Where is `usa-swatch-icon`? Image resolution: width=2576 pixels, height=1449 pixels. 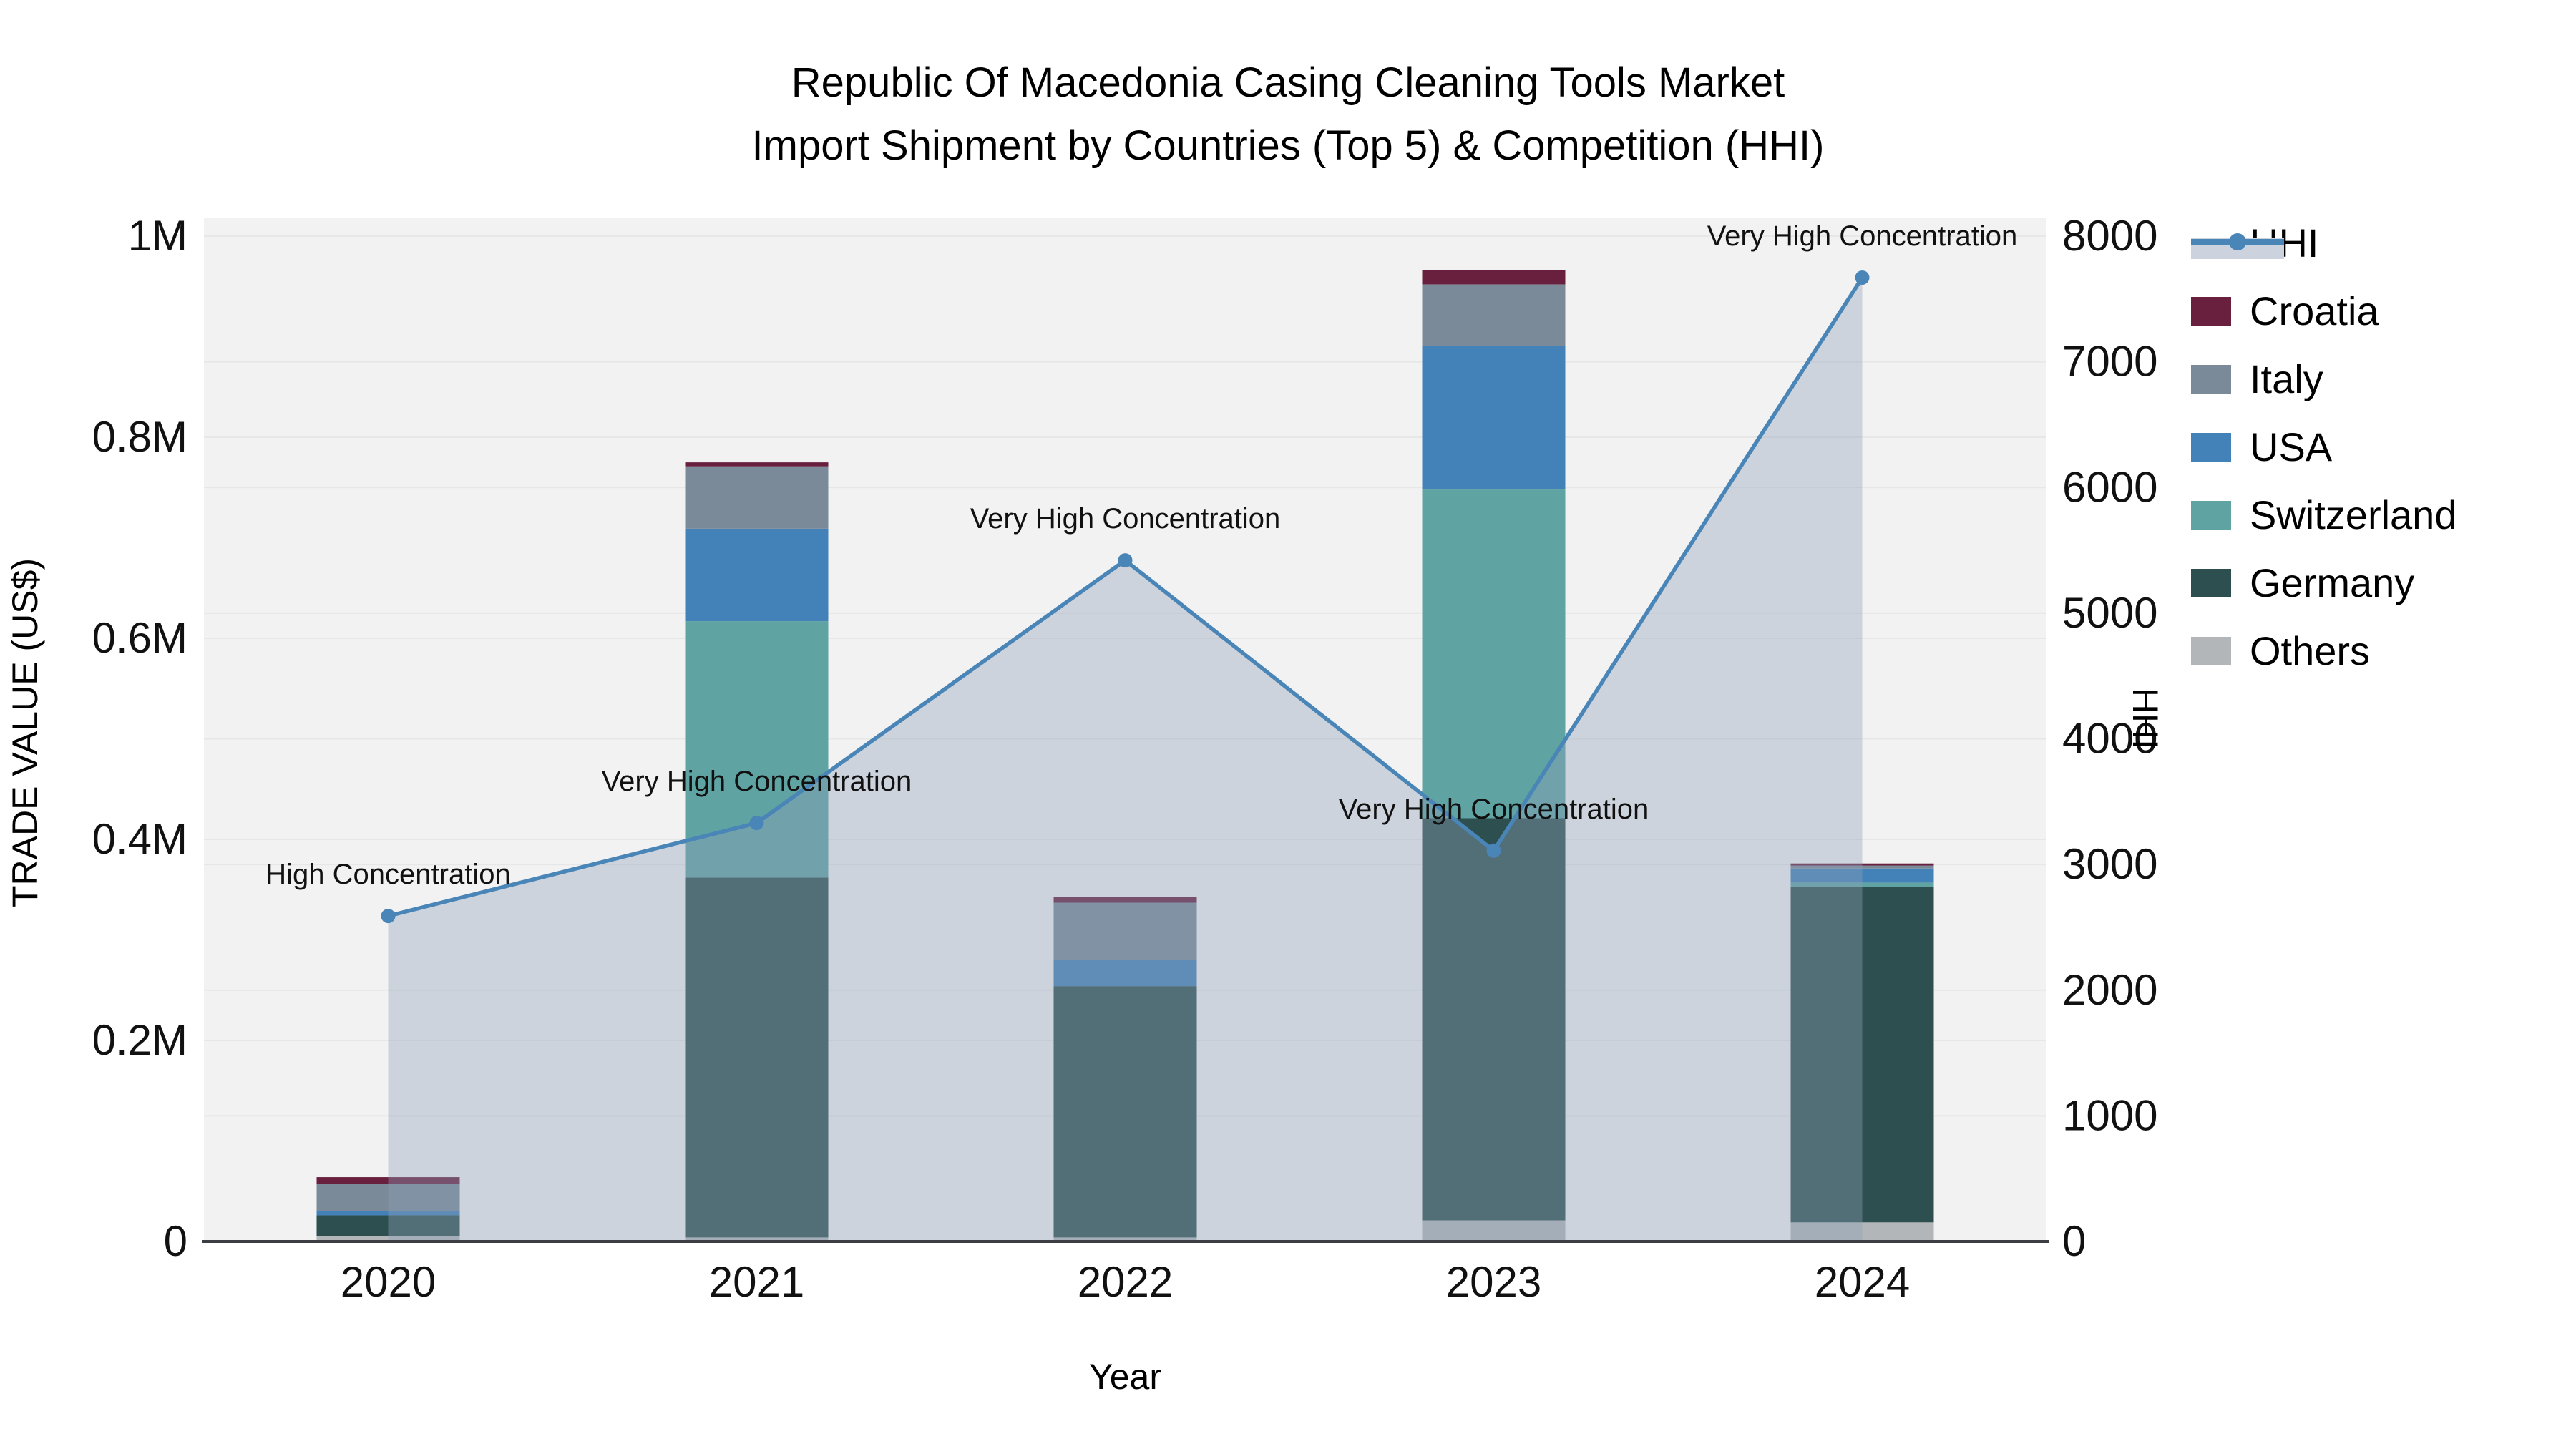 usa-swatch-icon is located at coordinates (2211, 447).